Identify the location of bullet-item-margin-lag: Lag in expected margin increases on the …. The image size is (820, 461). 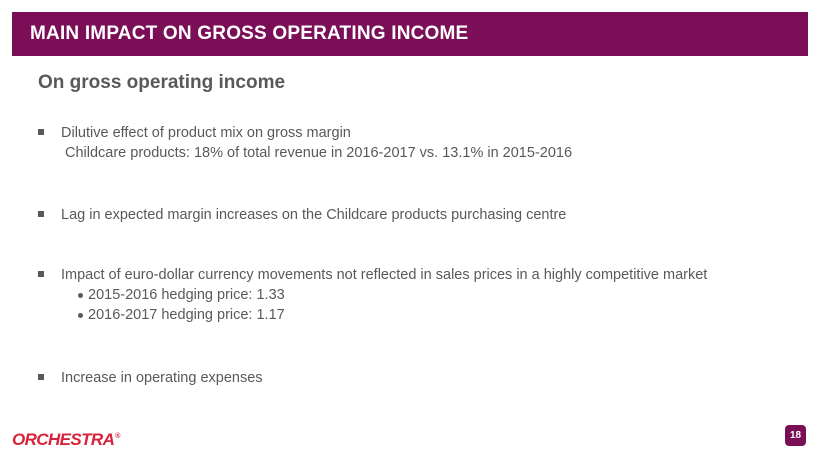
(302, 215).